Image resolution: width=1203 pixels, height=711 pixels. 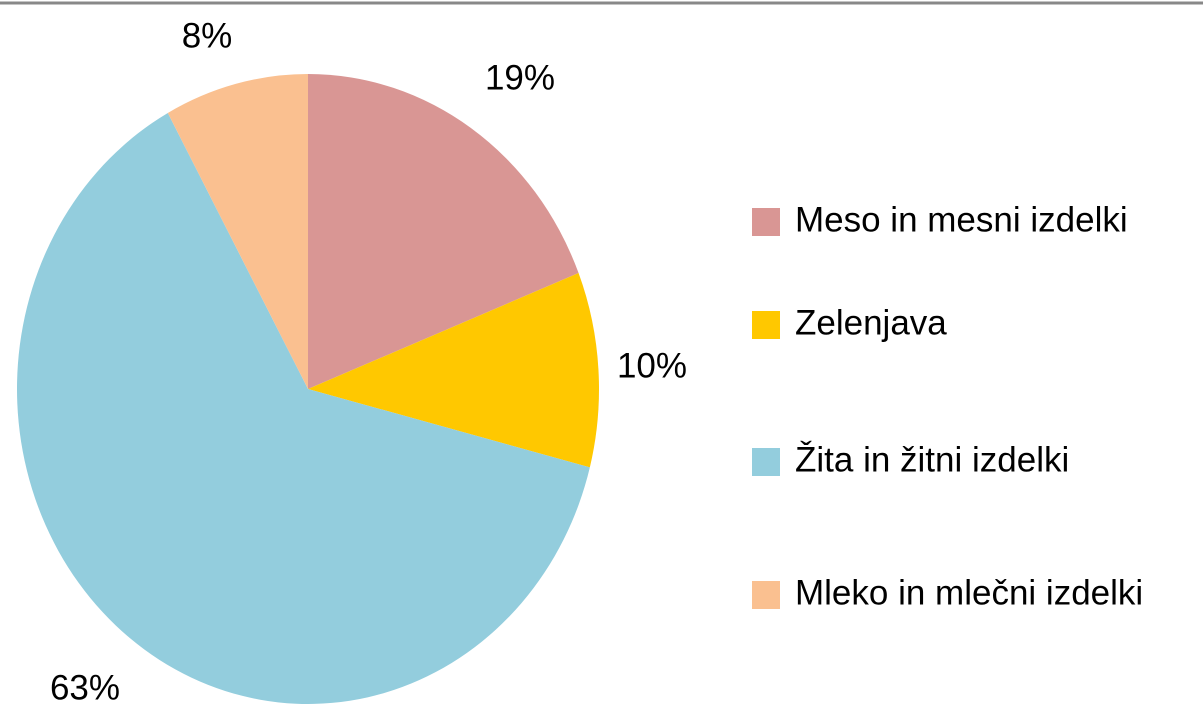 I want to click on data-label: 10%, so click(x=652, y=365).